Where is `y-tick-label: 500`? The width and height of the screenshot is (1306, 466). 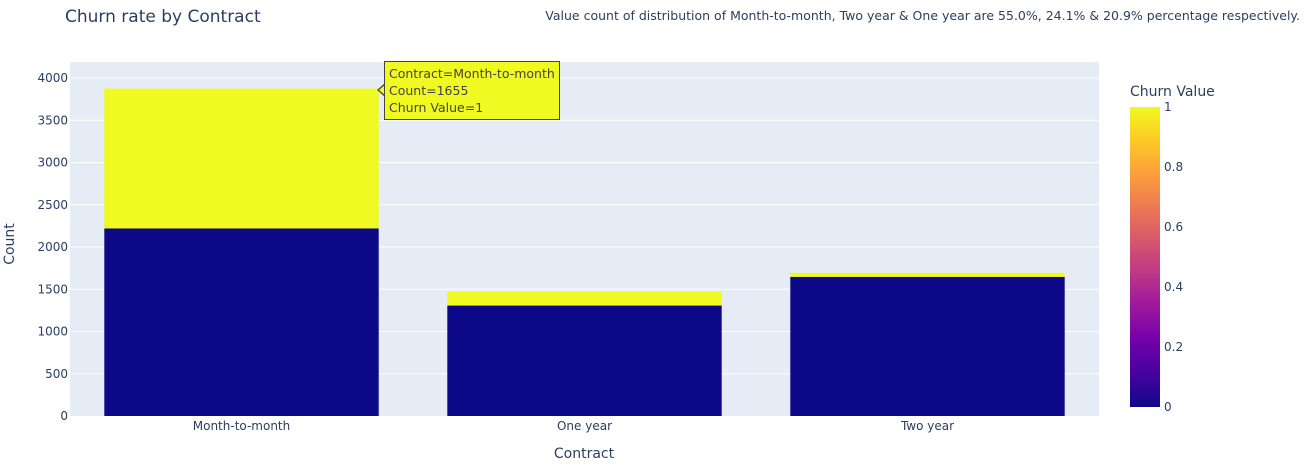
y-tick-label: 500 is located at coordinates (56, 374).